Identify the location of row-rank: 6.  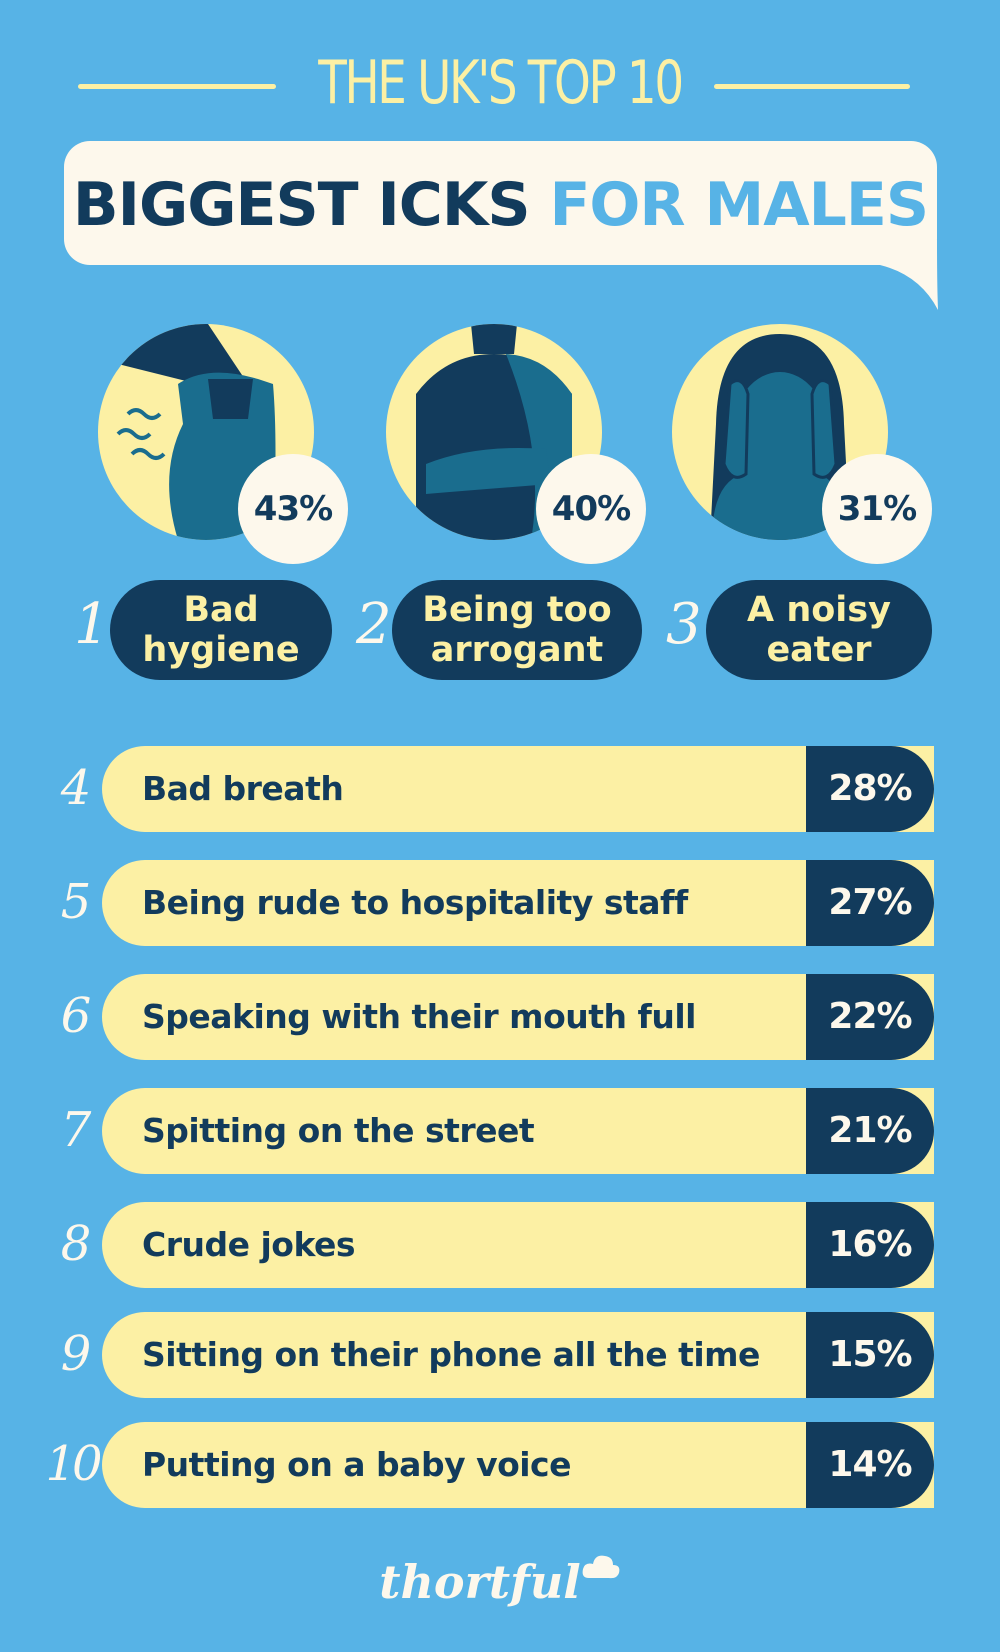
(76, 1016).